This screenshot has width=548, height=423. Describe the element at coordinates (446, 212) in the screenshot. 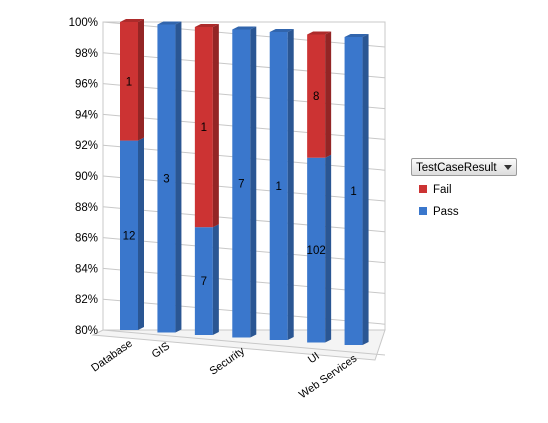

I see `legend-label-pass: Pass` at that location.